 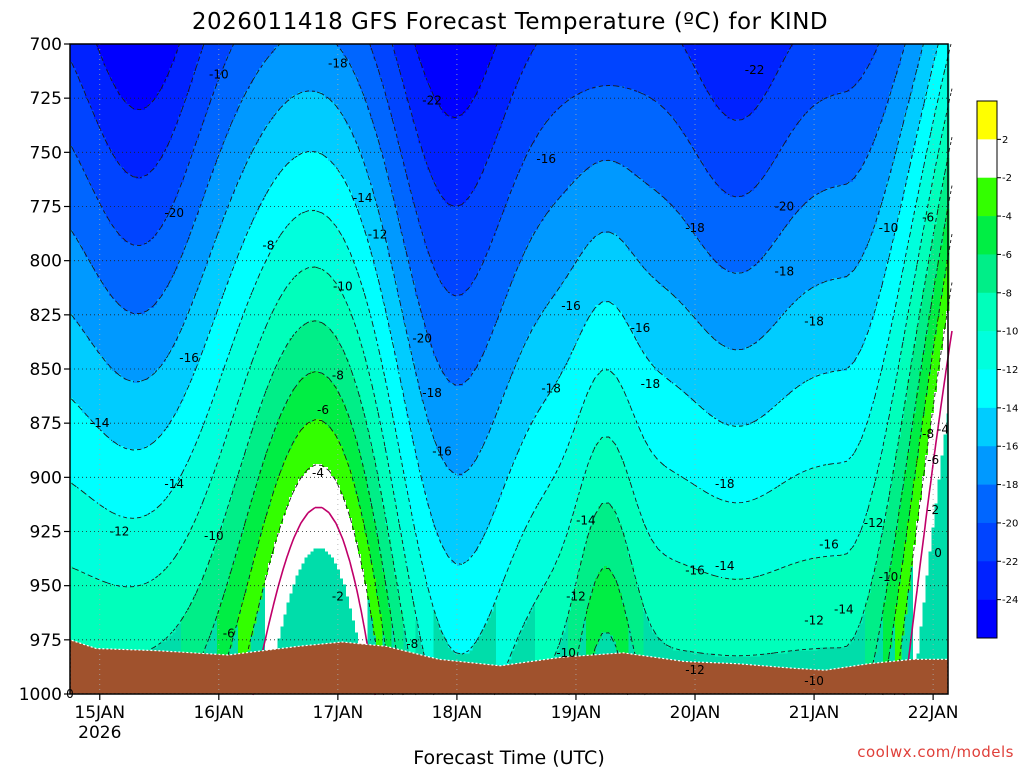 What do you see at coordinates (935, 752) in the screenshot?
I see `credit-text: coolwx.com/models` at bounding box center [935, 752].